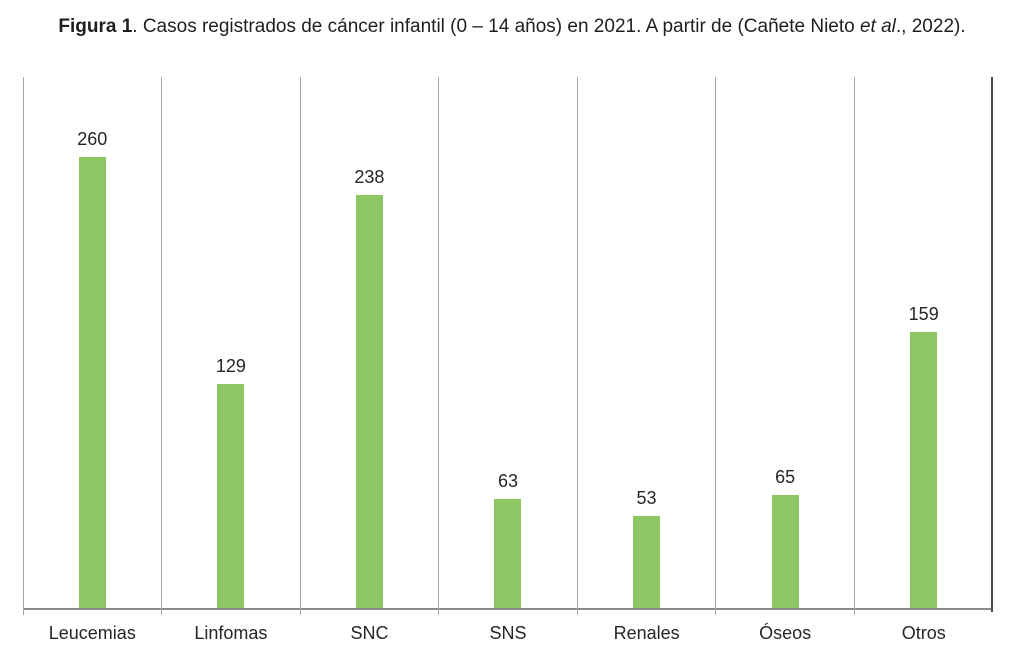  What do you see at coordinates (369, 177) in the screenshot?
I see `bar-value-label: 238` at bounding box center [369, 177].